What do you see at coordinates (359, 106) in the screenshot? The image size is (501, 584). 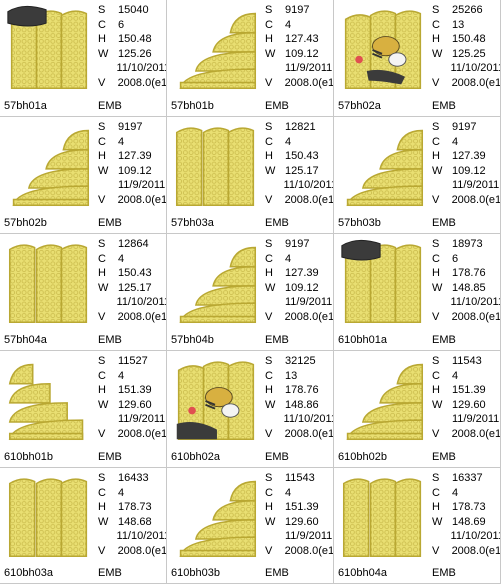 I see `file-name: 57bh02a` at bounding box center [359, 106].